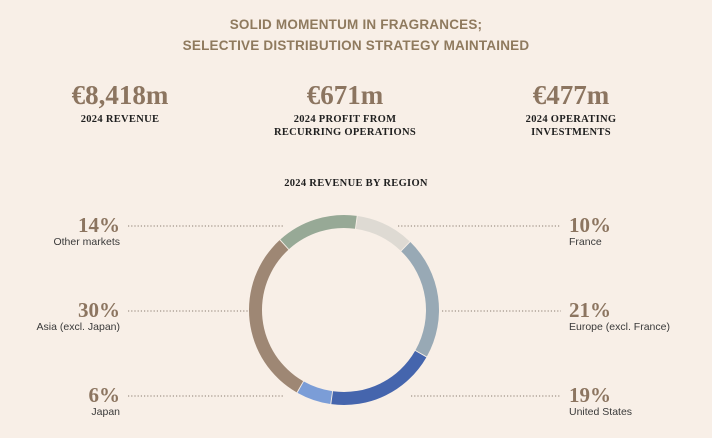 This screenshot has height=438, width=712. I want to click on region-label-other-markets: Other markets, so click(86, 242).